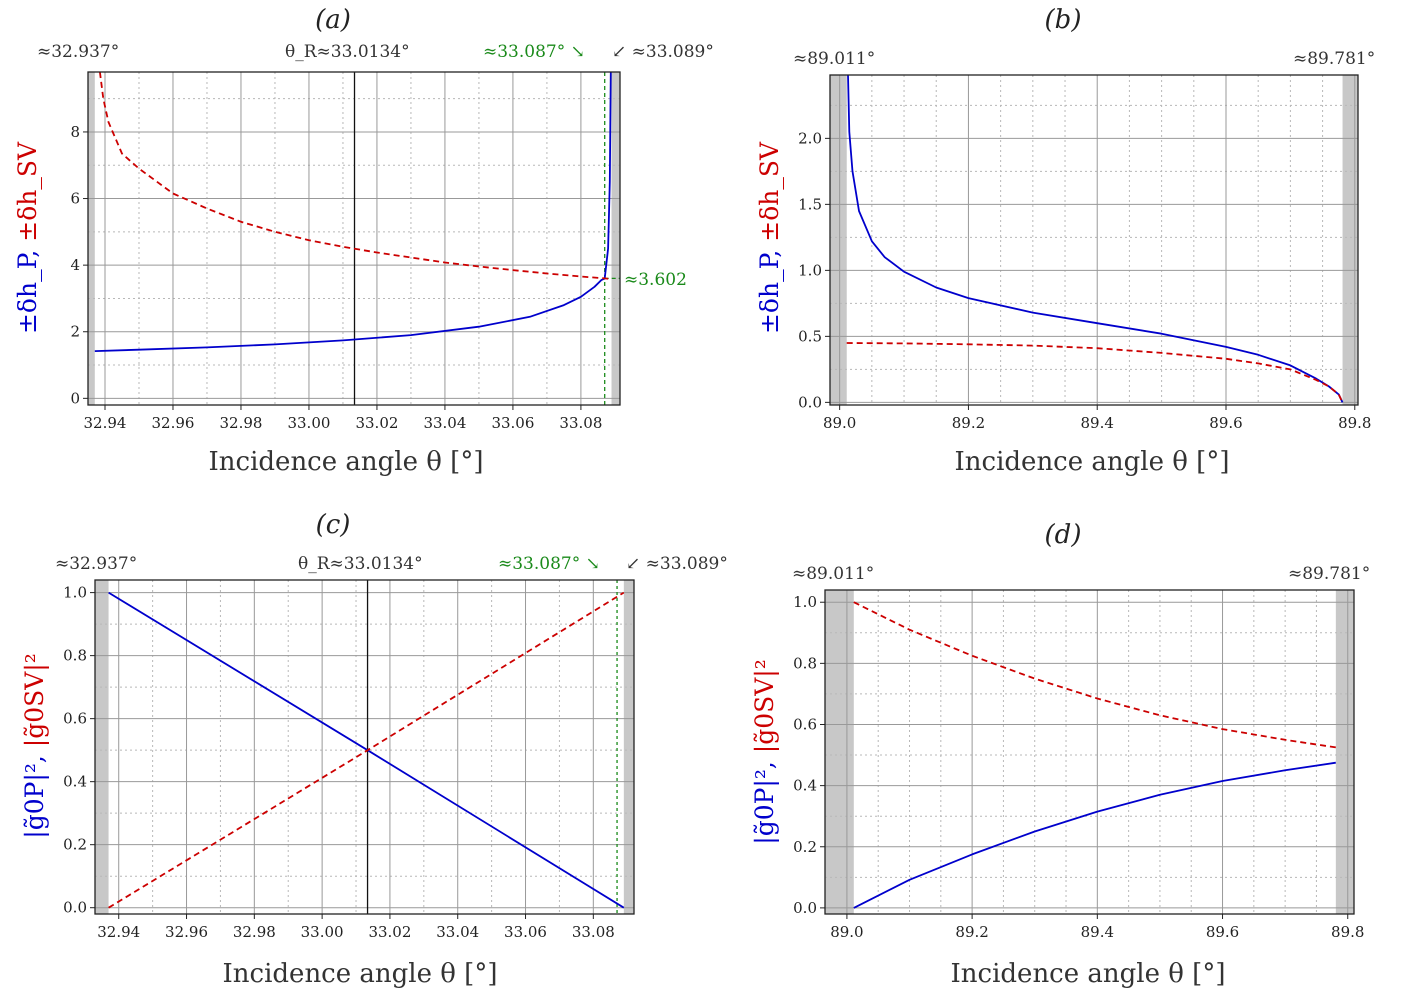  I want to click on panel-title: (c), so click(333, 525).